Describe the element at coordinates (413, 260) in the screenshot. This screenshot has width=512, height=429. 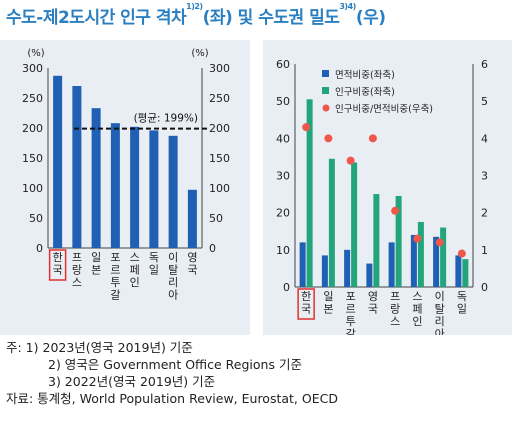
I see `area-share-bar-스페인` at that location.